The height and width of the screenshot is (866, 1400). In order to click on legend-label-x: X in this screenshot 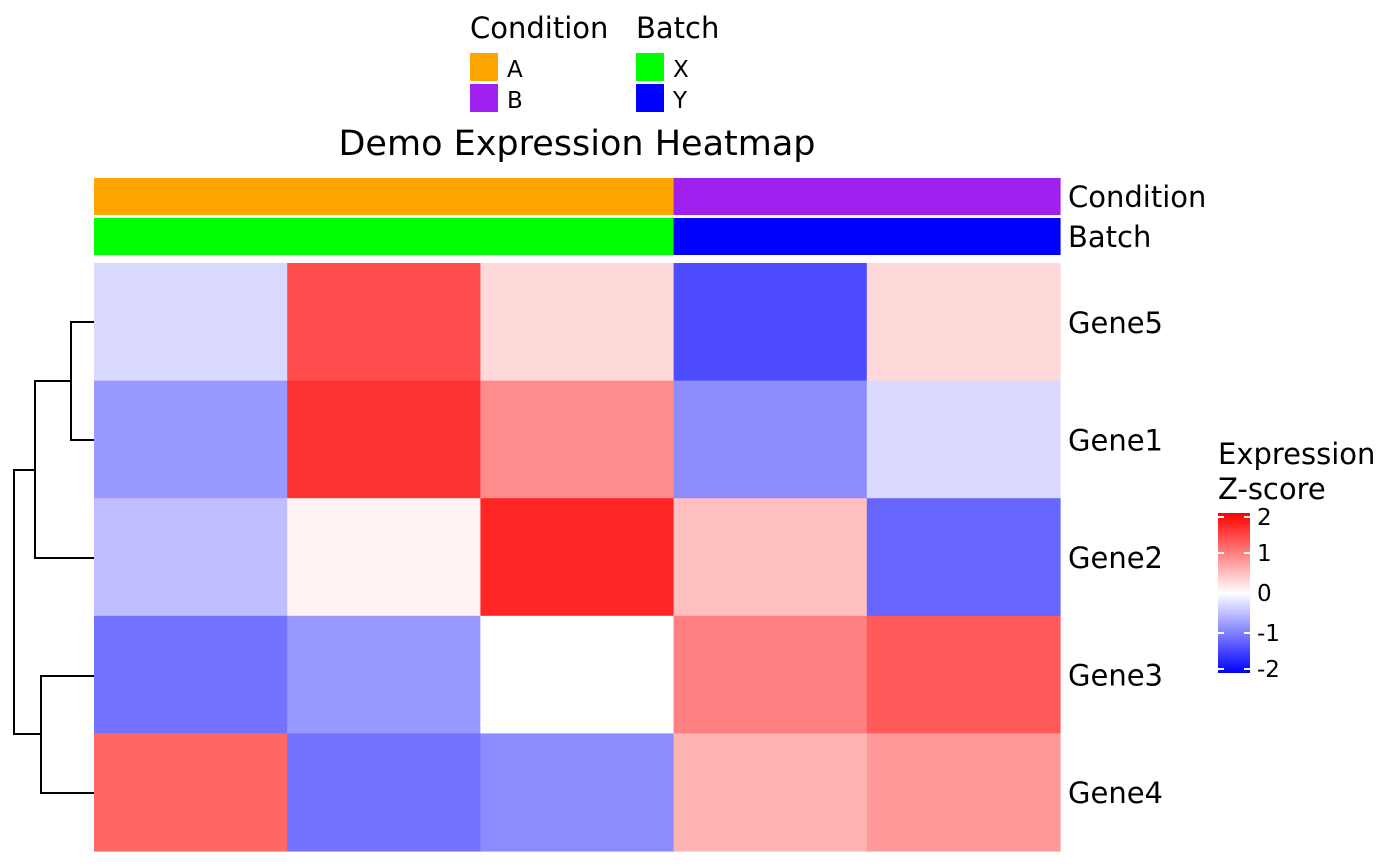, I will do `click(681, 70)`.